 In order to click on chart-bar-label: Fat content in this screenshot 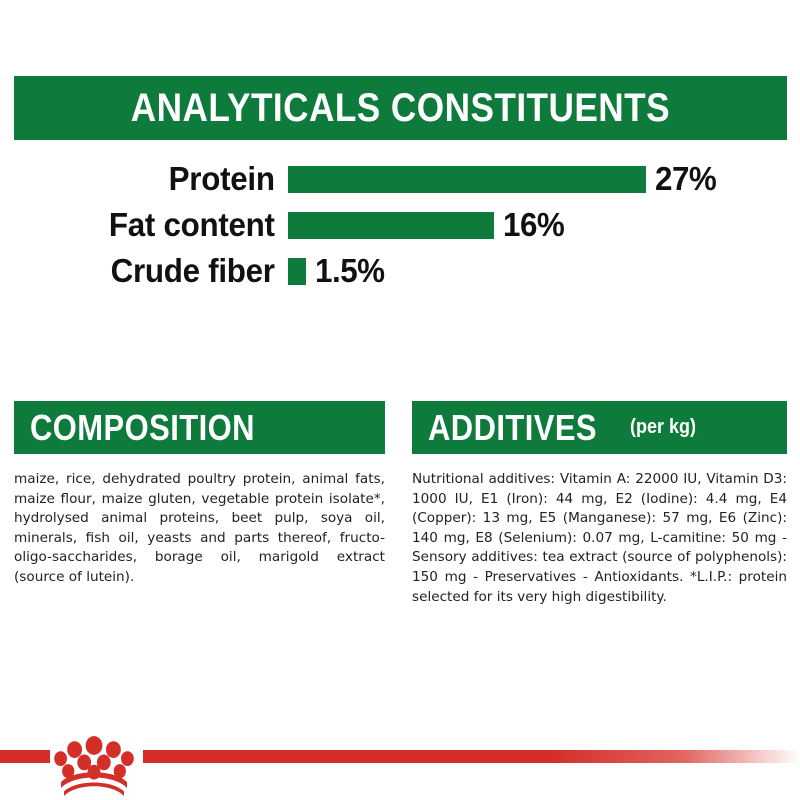, I will do `click(191, 224)`.